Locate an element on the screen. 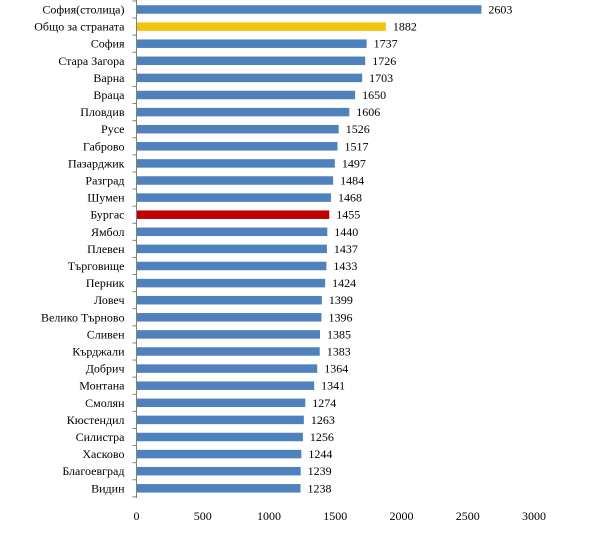 The height and width of the screenshot is (556, 601). x-tick-label: 3000 is located at coordinates (534, 516).